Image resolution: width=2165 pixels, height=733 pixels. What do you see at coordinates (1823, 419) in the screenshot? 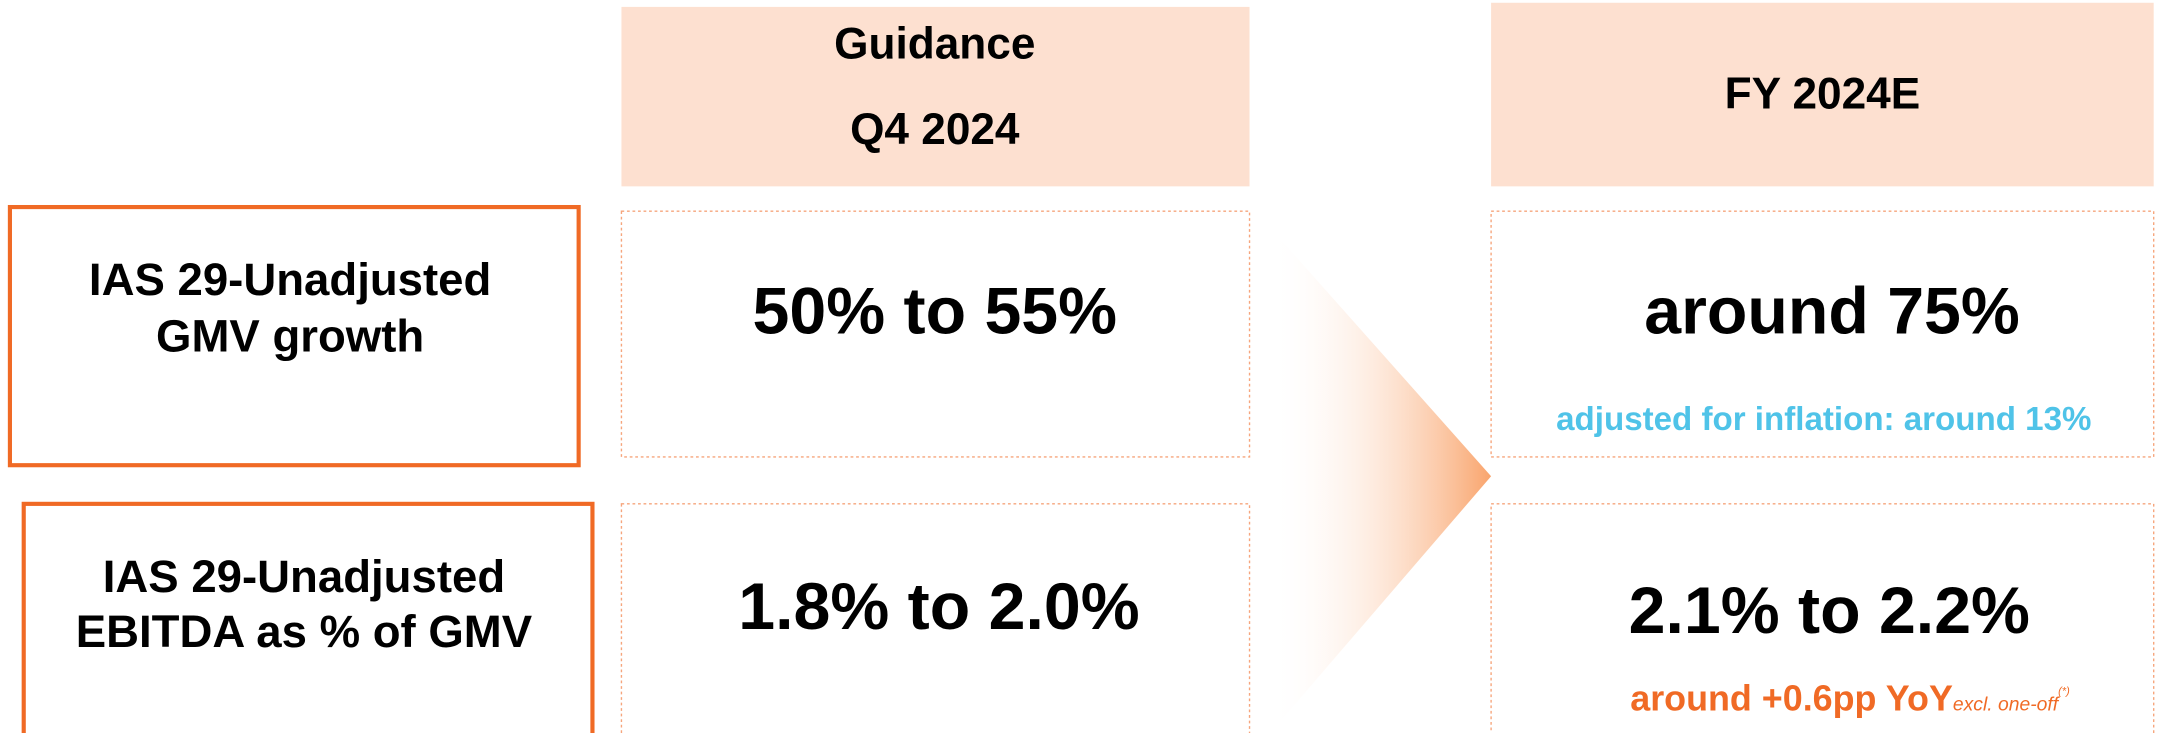
I see `fy-note: adjusted for inflation: around 13%` at bounding box center [1823, 419].